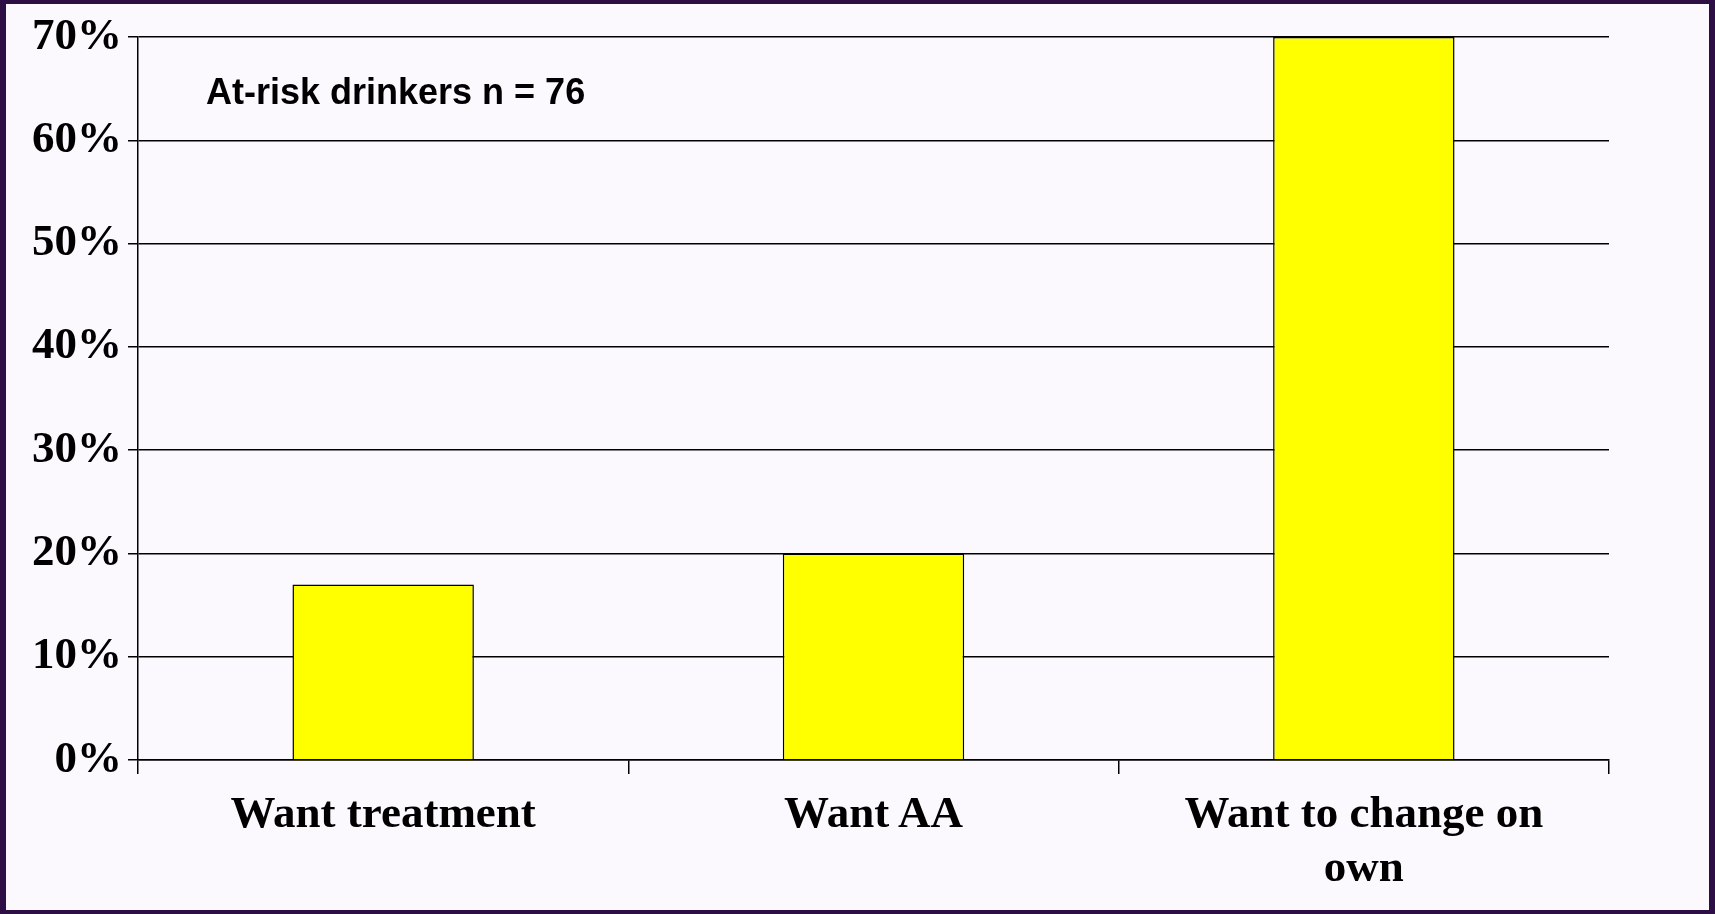 The height and width of the screenshot is (914, 1715). What do you see at coordinates (77, 550) in the screenshot?
I see `y-tick-label: 20%` at bounding box center [77, 550].